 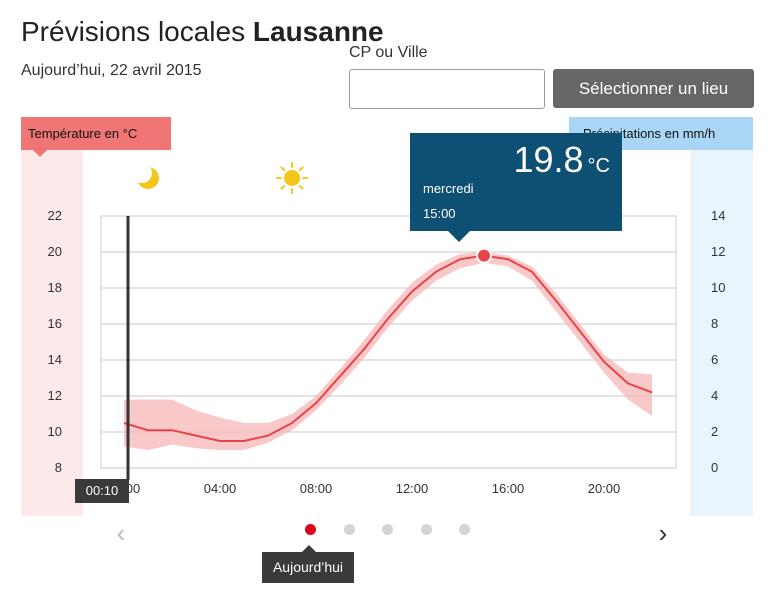 What do you see at coordinates (96, 137) in the screenshot?
I see `temperature-legend-label: Température en °C` at bounding box center [96, 137].